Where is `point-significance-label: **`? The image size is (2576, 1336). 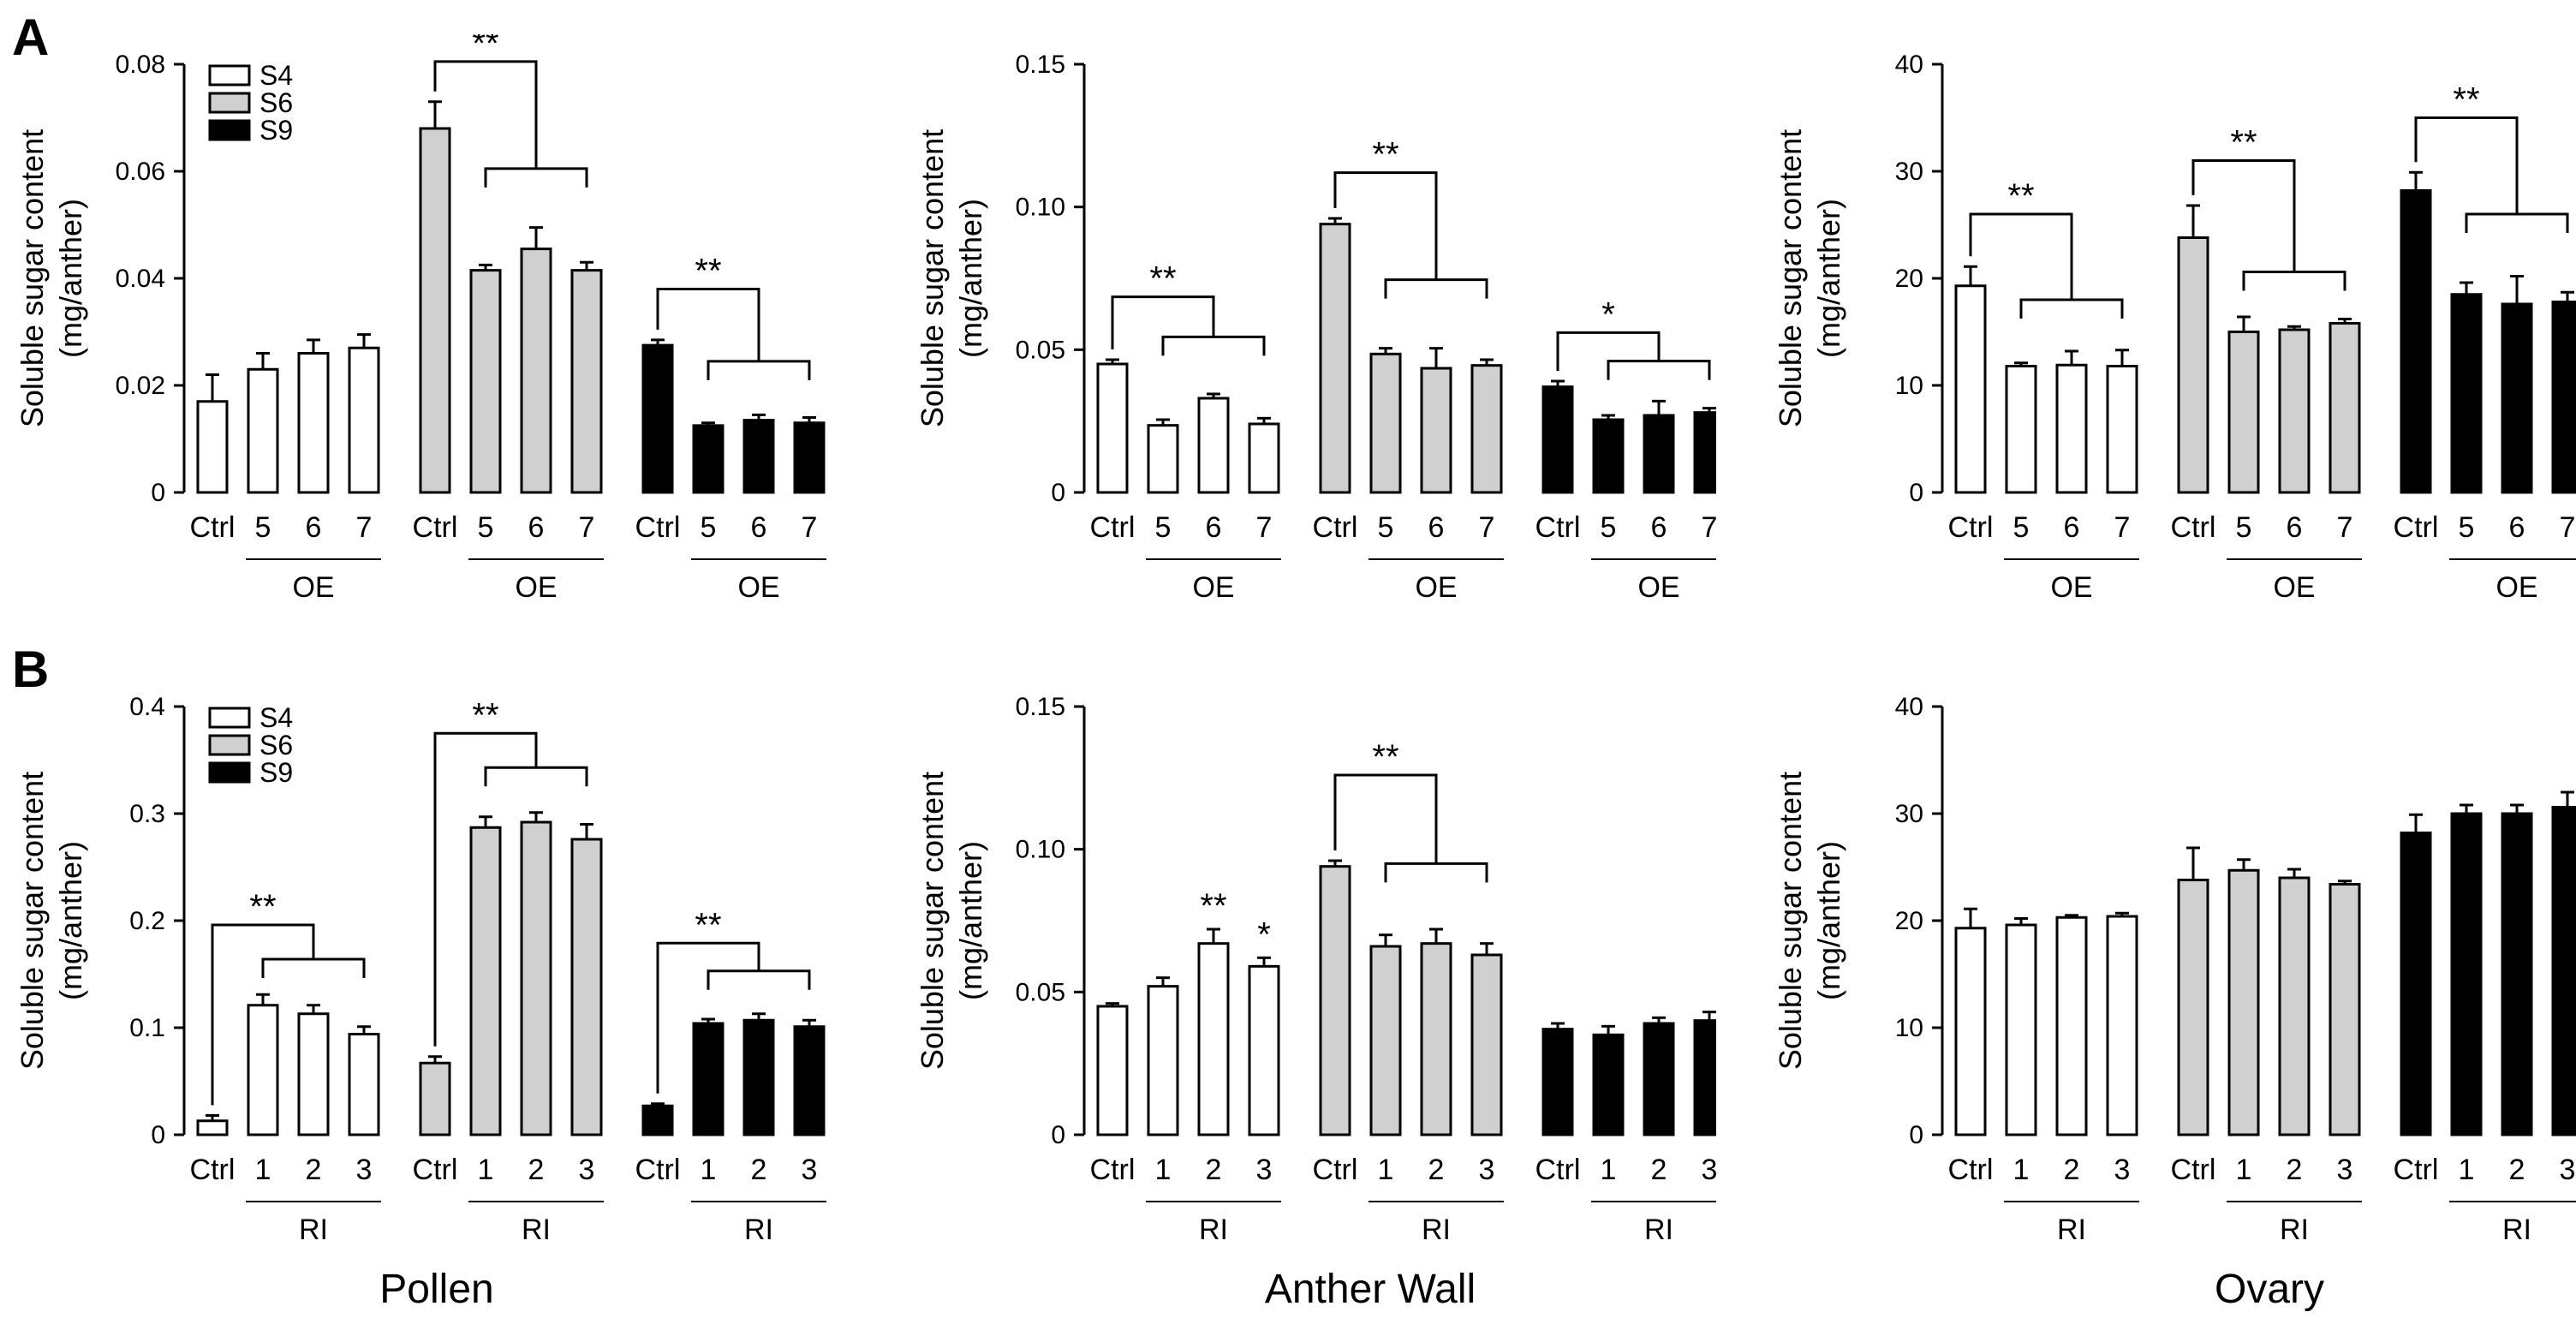 point-significance-label: ** is located at coordinates (1213, 906).